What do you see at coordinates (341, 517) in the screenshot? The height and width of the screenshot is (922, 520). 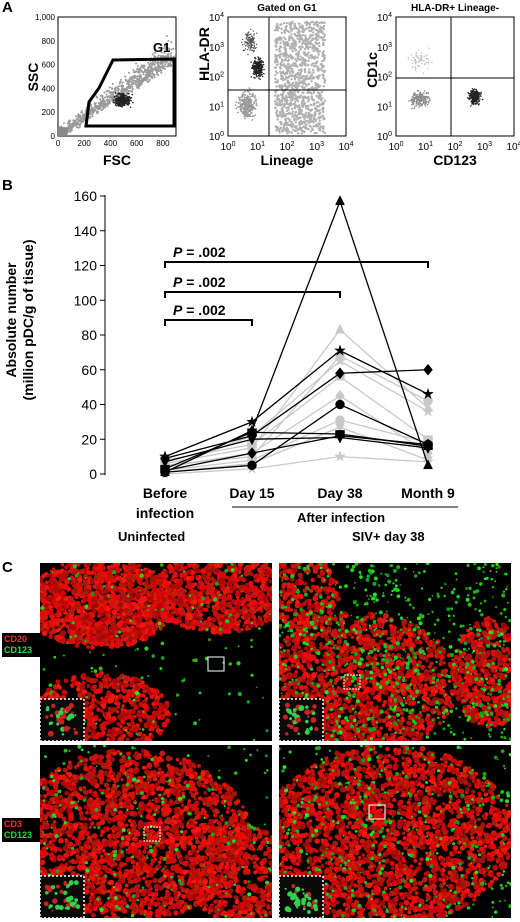 I see `after-infection-label: After infection` at bounding box center [341, 517].